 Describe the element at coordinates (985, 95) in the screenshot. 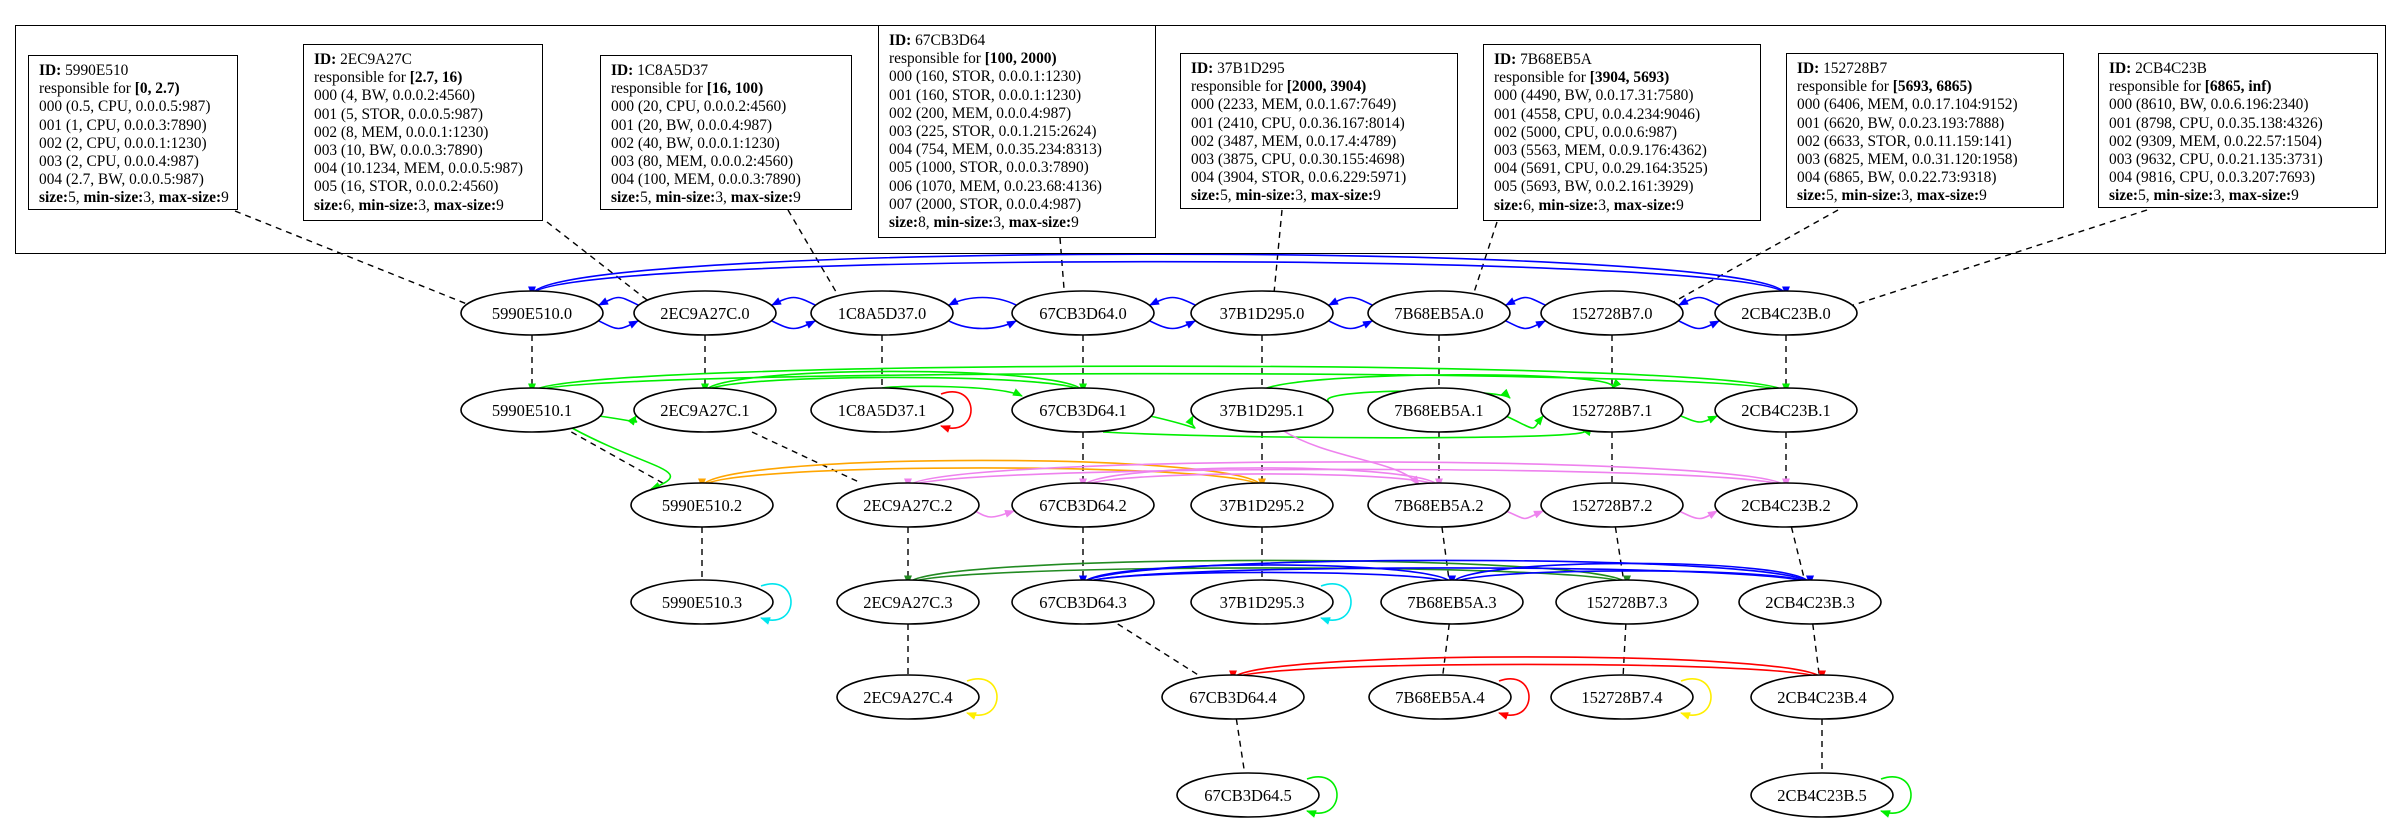

I see `entry-line: 001 (160, STOR, 0.0.0.1:1230)` at that location.